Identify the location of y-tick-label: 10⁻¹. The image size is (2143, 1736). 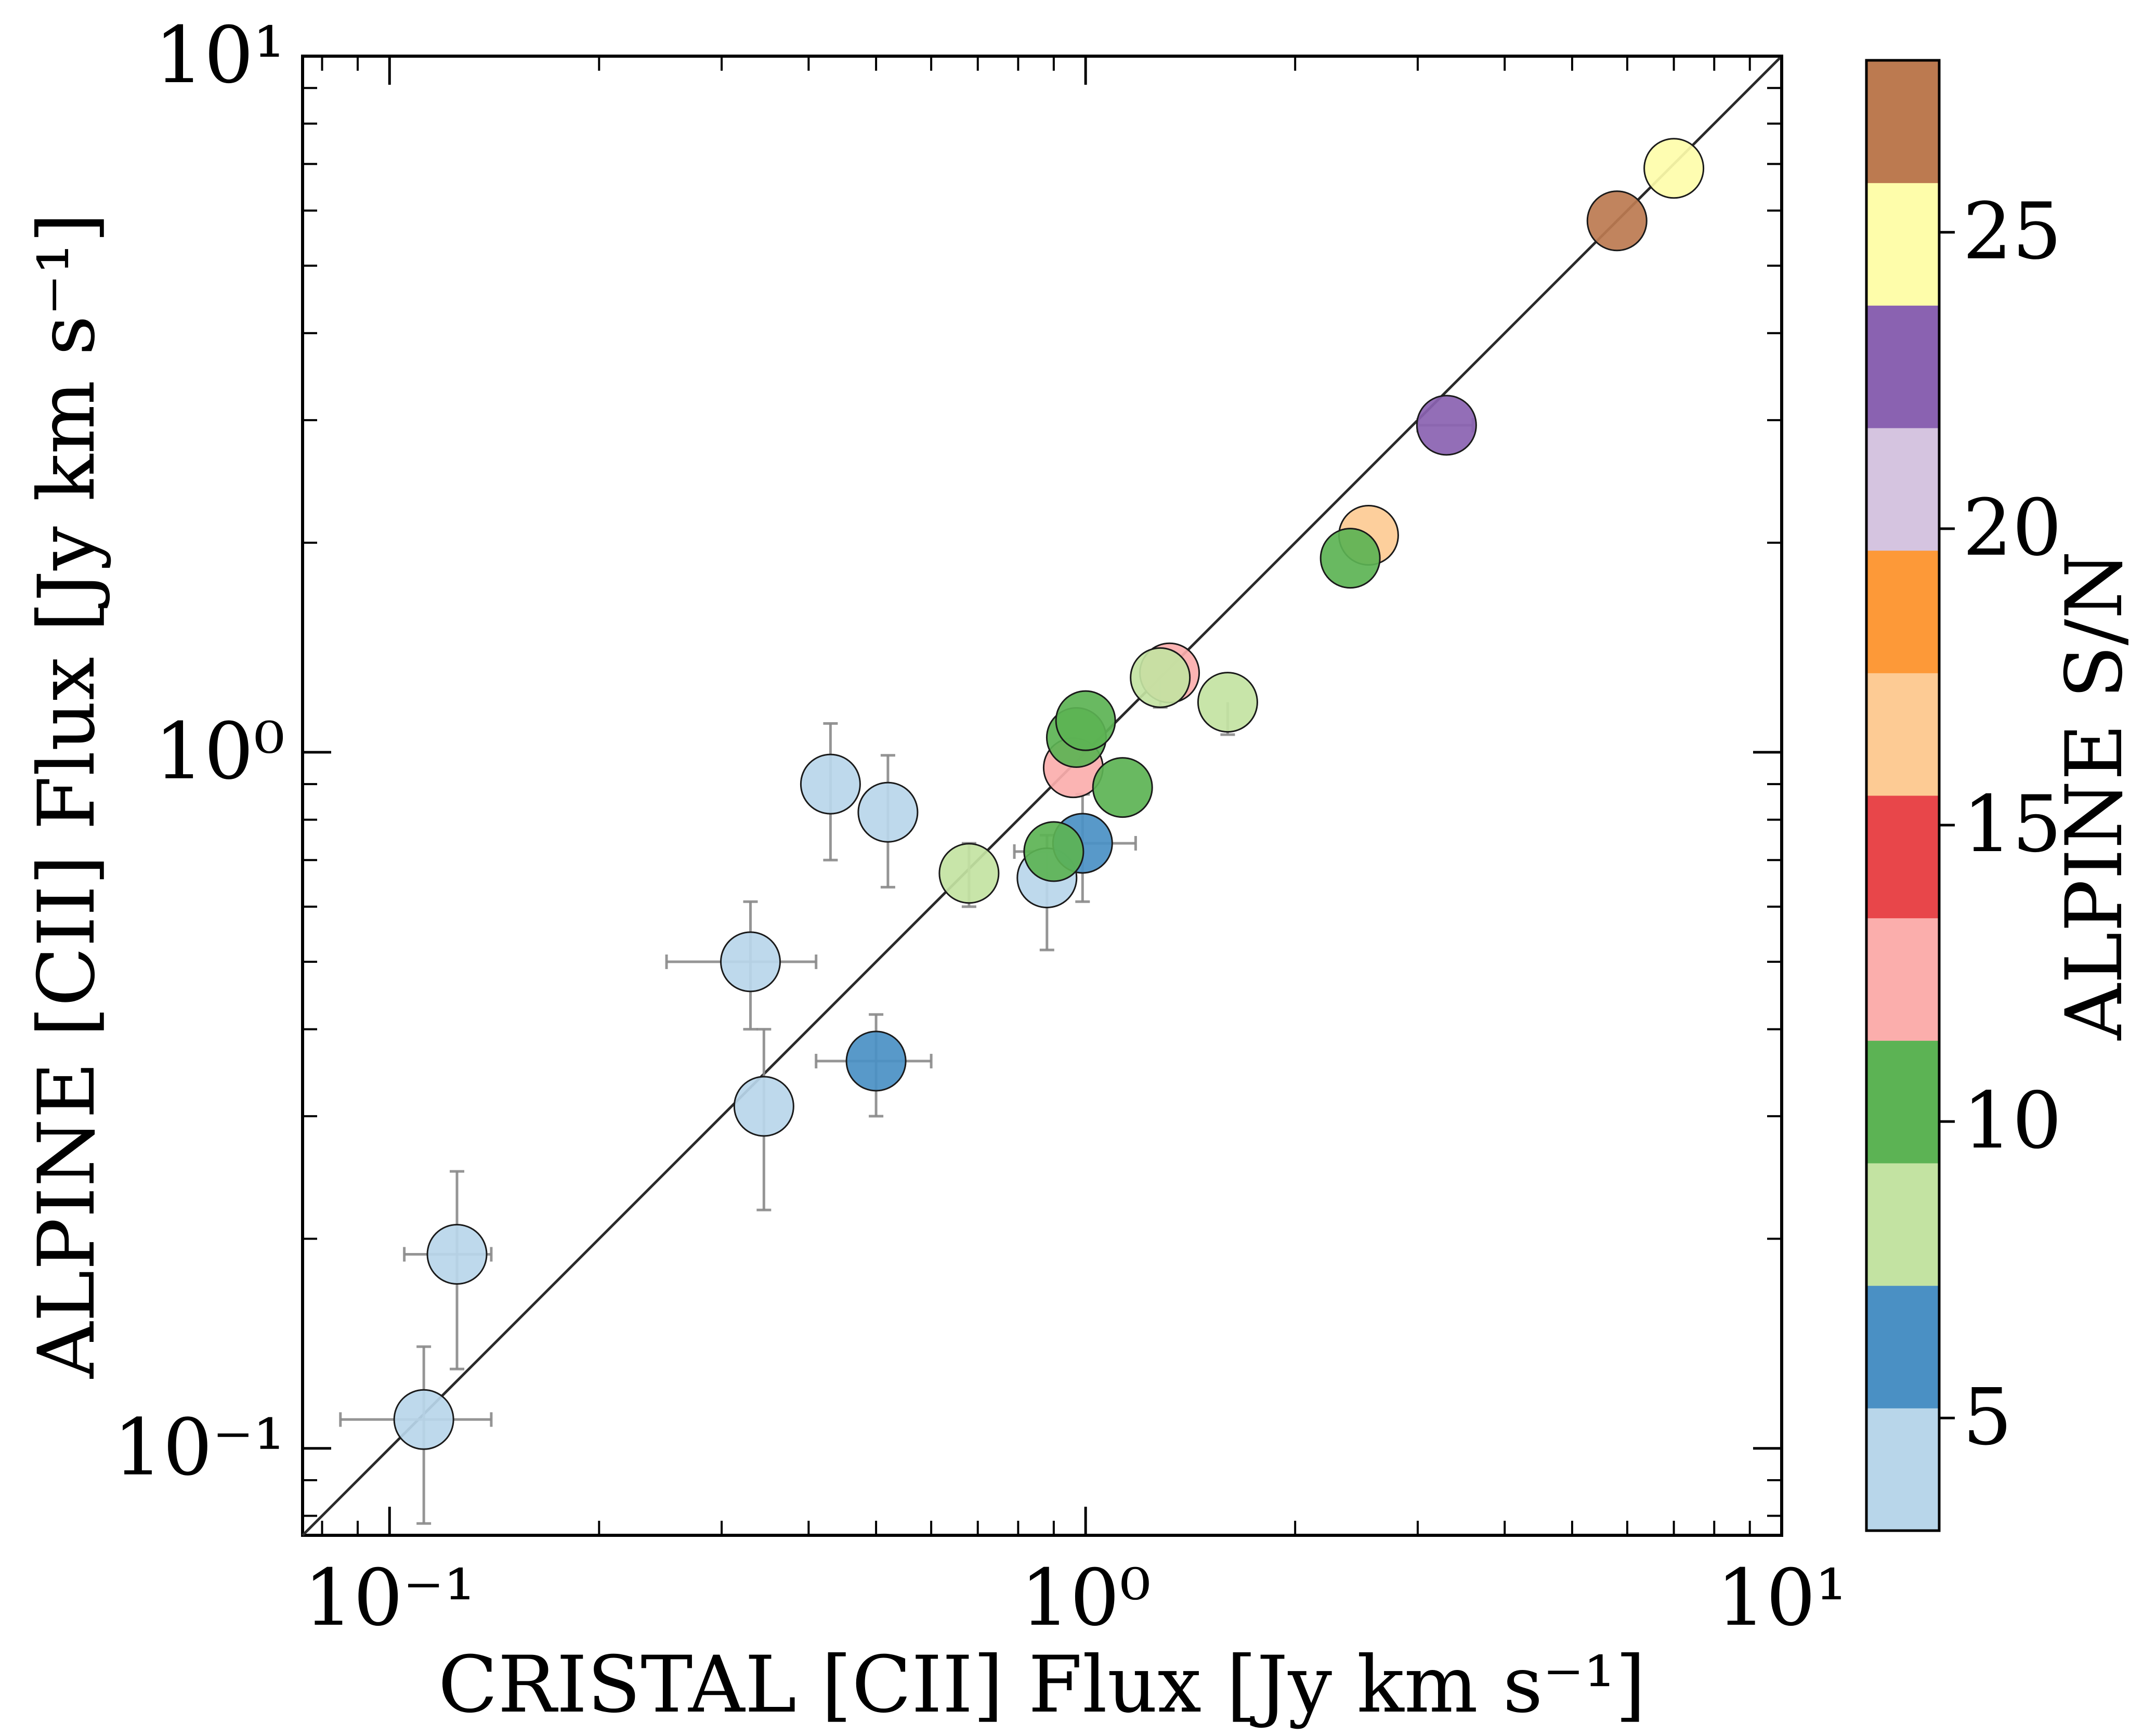
(199, 1448).